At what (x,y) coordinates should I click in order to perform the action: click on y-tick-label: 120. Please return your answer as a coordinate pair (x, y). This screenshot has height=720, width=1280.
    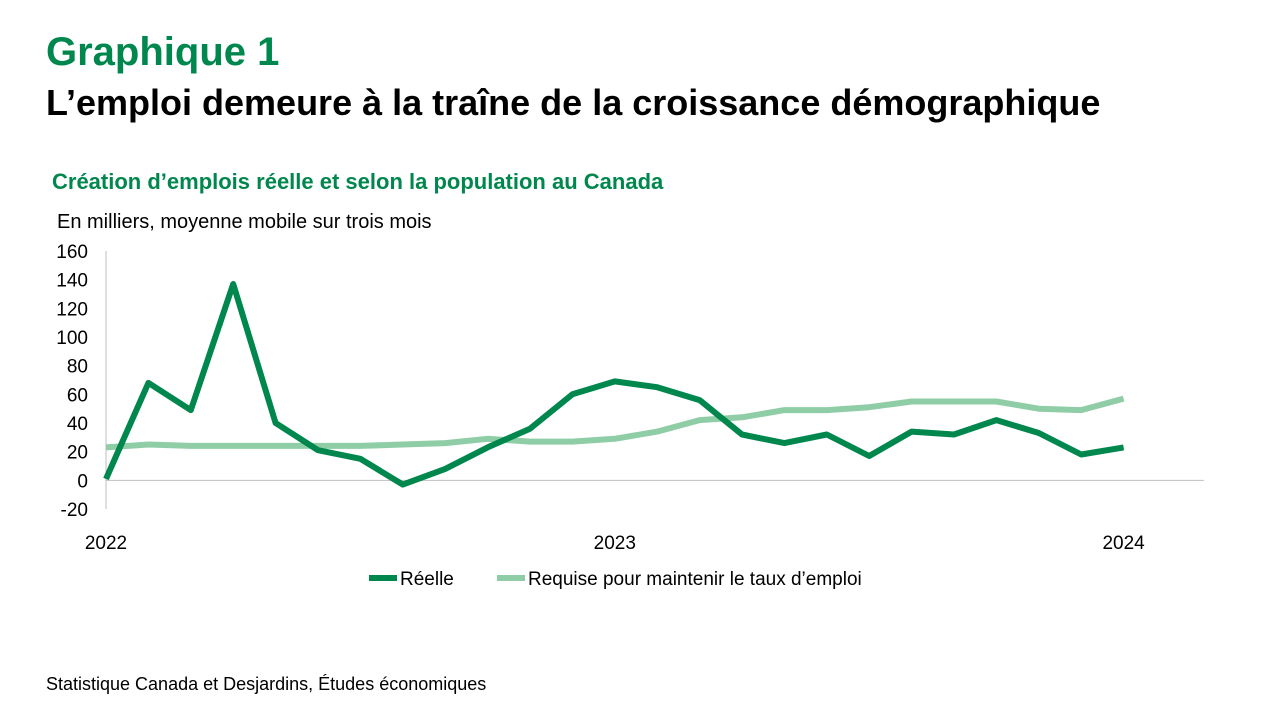
    Looking at the image, I should click on (72, 309).